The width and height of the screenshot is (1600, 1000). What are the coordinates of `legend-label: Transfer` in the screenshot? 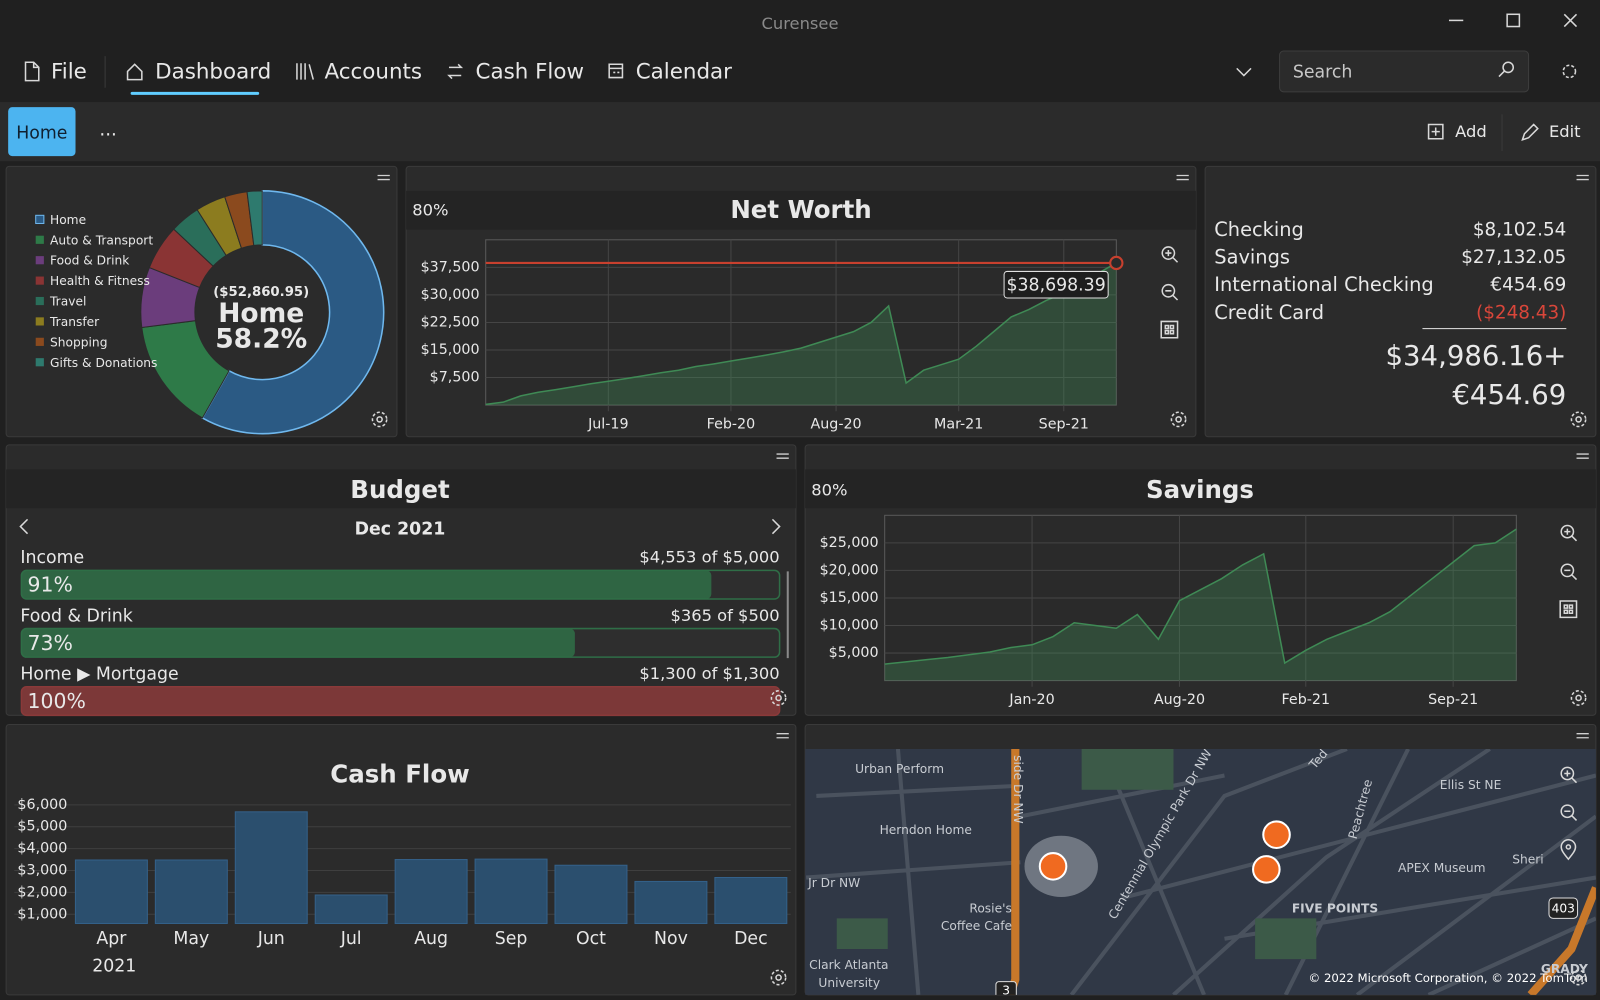 It's located at (74, 322).